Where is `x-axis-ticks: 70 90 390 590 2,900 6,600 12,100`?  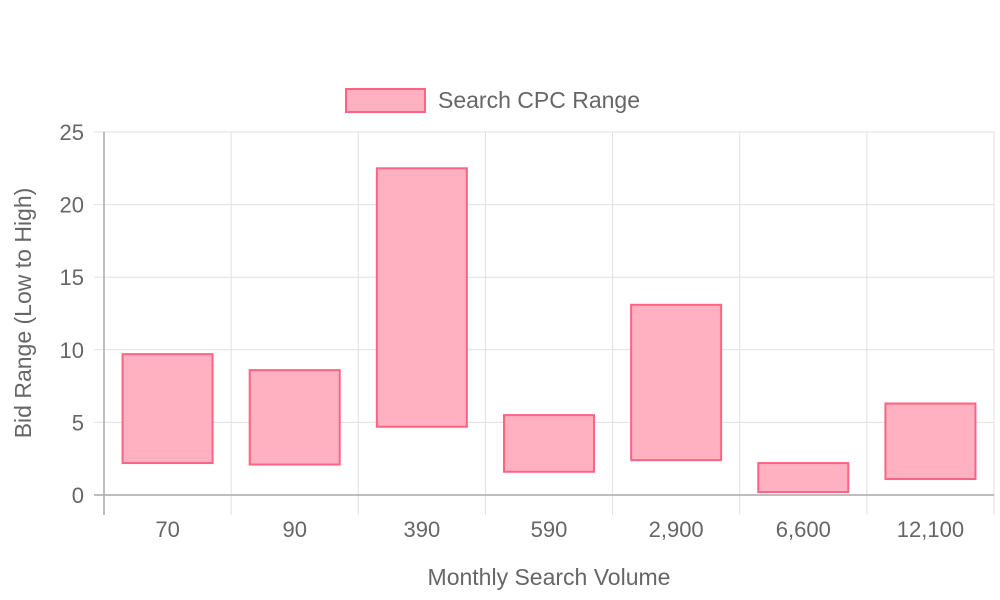
x-axis-ticks: 70 90 390 590 2,900 6,600 12,100 is located at coordinates (559, 529).